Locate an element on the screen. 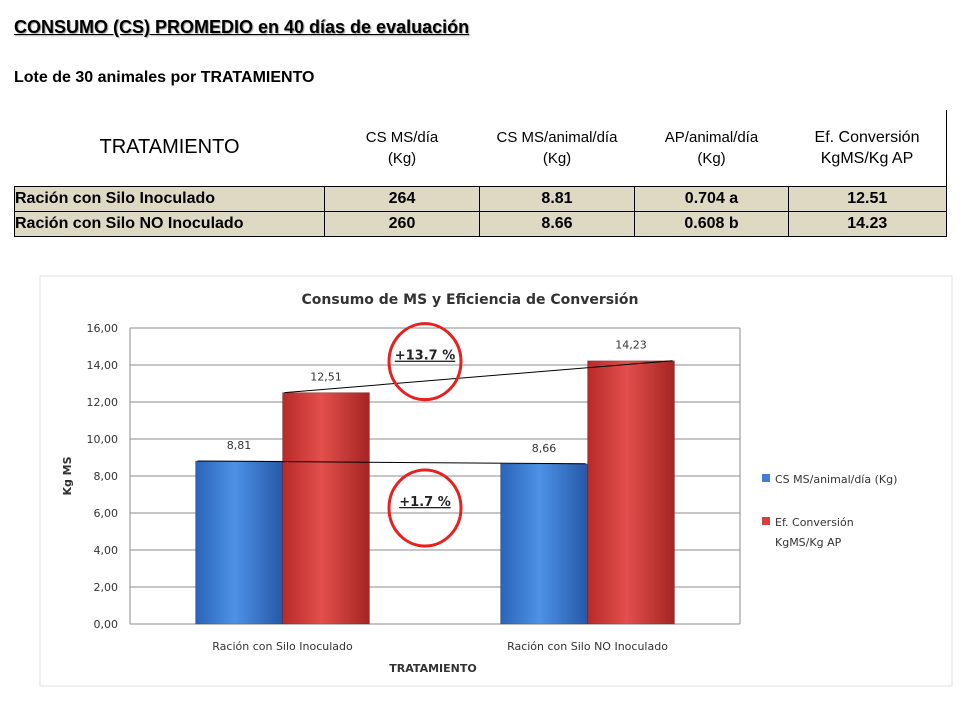  table-cell: 260 is located at coordinates (402, 223).